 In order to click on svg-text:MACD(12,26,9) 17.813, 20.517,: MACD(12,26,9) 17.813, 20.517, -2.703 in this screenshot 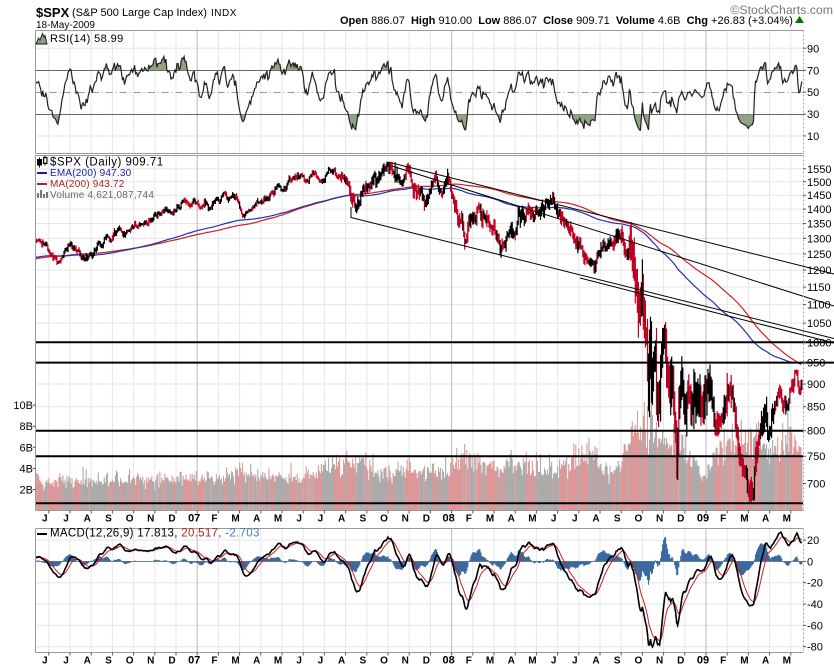, I will do `click(155, 534)`.